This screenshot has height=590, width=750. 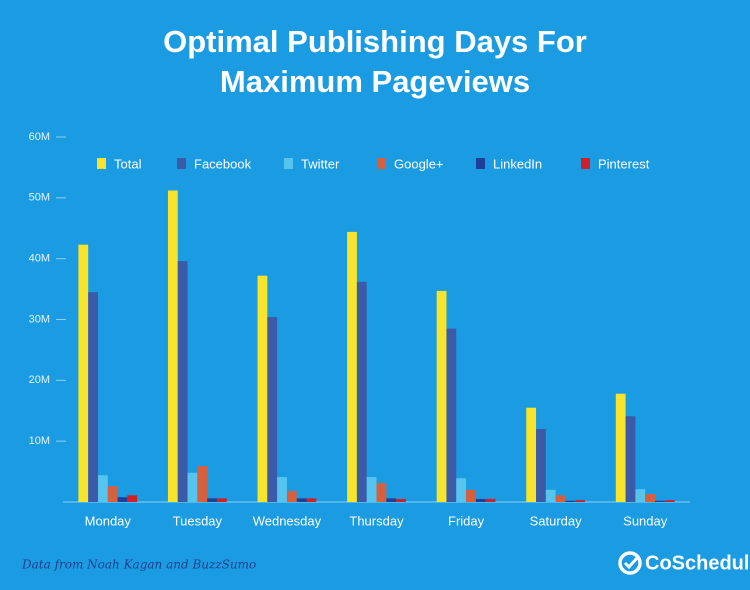 What do you see at coordinates (39, 319) in the screenshot?
I see `y-tick-label: 30M` at bounding box center [39, 319].